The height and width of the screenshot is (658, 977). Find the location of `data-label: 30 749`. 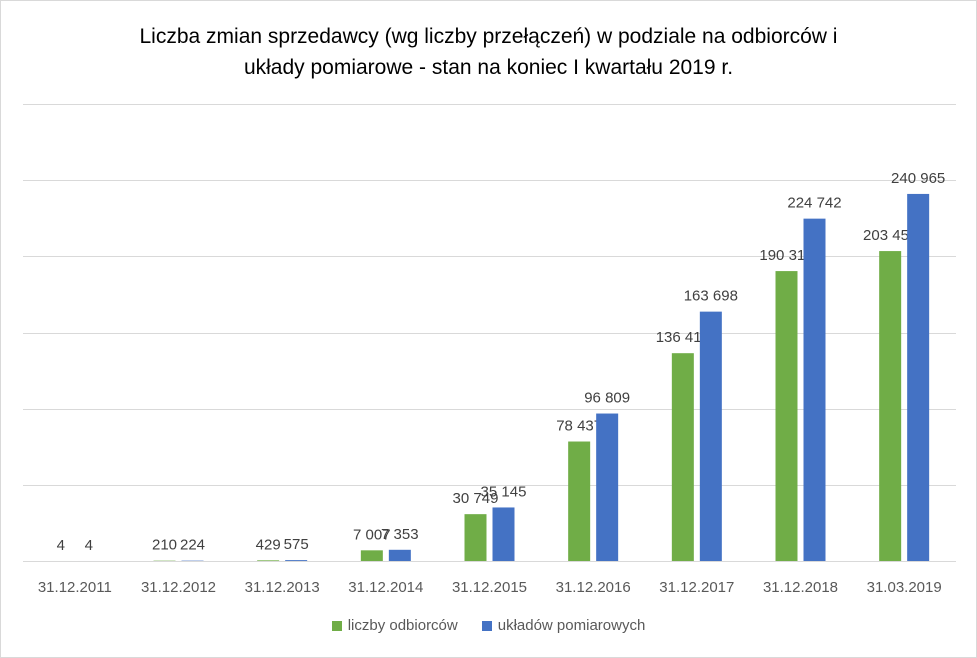

data-label: 30 749 is located at coordinates (476, 498).